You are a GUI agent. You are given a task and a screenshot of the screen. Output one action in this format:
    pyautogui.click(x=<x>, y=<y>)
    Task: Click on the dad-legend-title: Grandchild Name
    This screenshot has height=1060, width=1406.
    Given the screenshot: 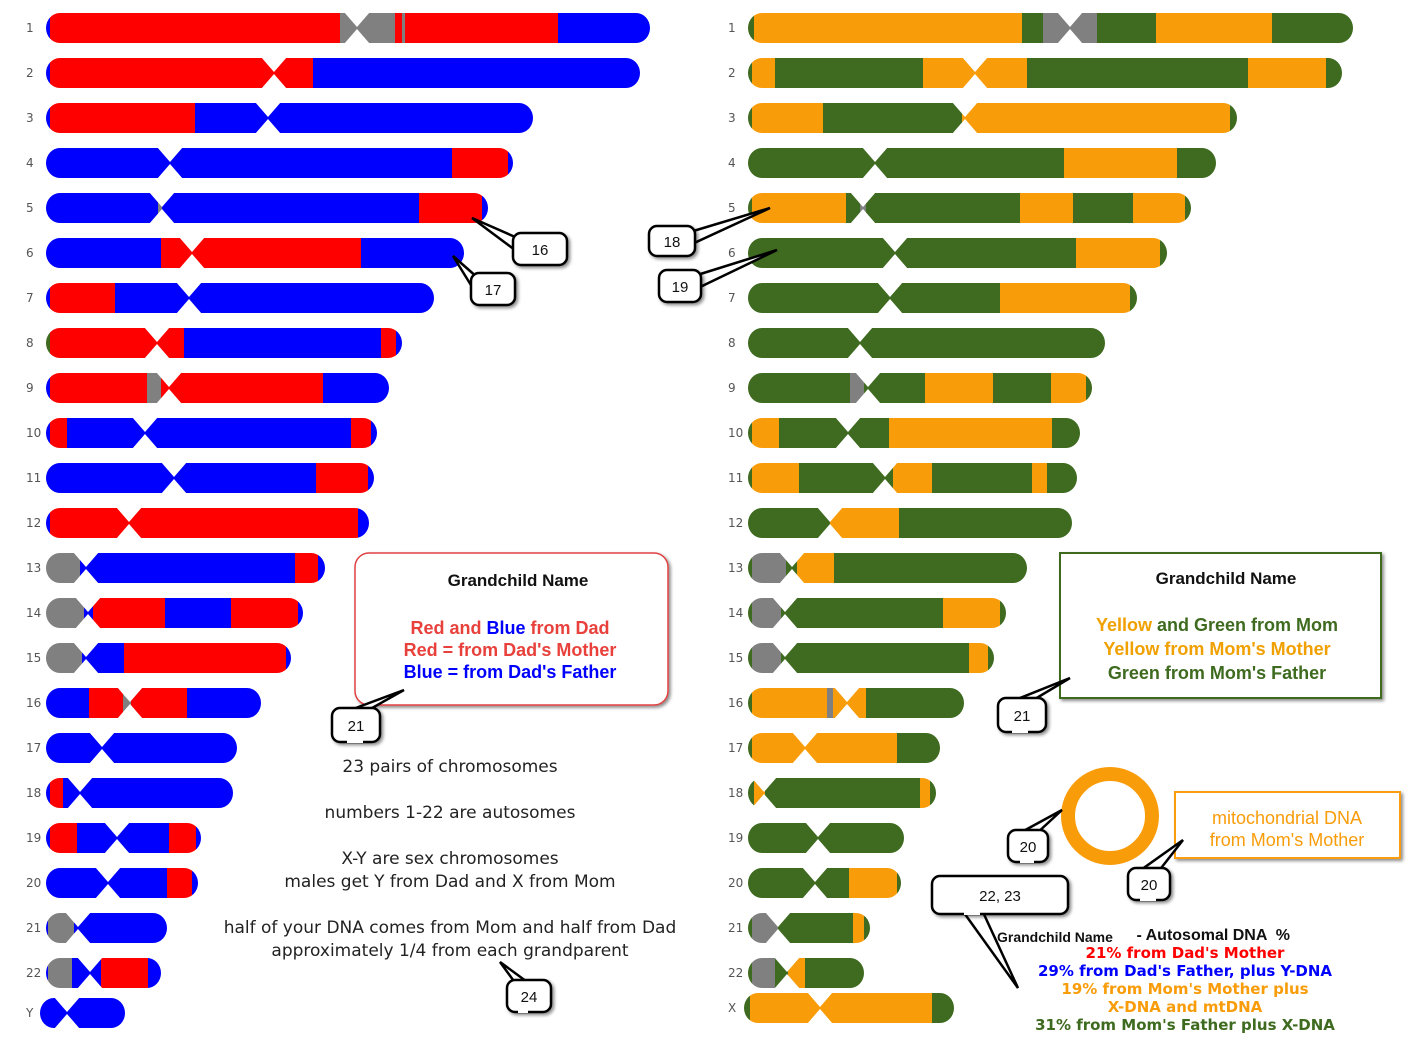 What is the action you would take?
    pyautogui.click(x=518, y=580)
    